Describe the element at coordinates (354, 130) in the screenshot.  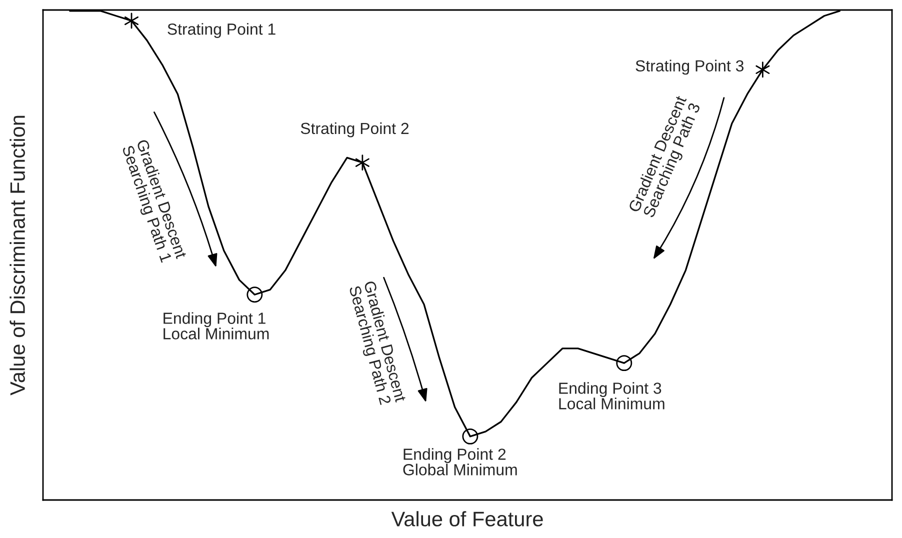
I see `annotation: Strating Point 2` at that location.